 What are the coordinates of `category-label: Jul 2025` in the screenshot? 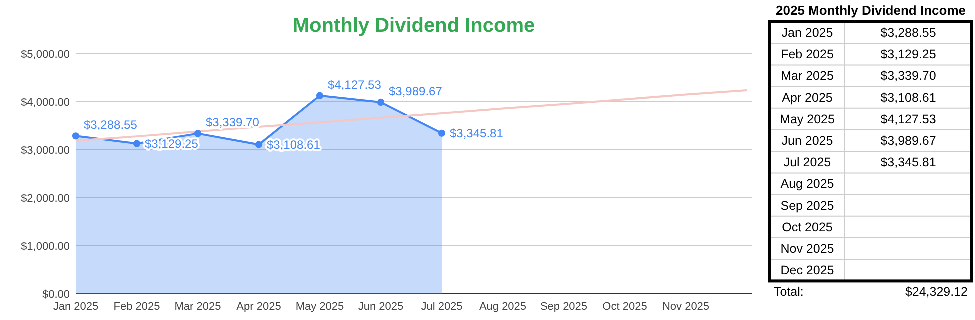 It's located at (808, 163).